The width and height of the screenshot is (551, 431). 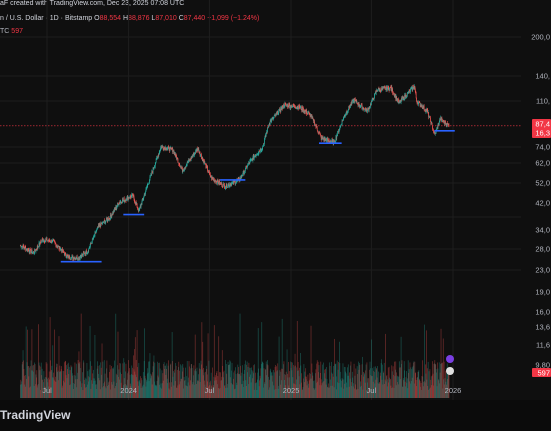 What do you see at coordinates (181, 18) in the screenshot?
I see `ohlc-close-label: C` at bounding box center [181, 18].